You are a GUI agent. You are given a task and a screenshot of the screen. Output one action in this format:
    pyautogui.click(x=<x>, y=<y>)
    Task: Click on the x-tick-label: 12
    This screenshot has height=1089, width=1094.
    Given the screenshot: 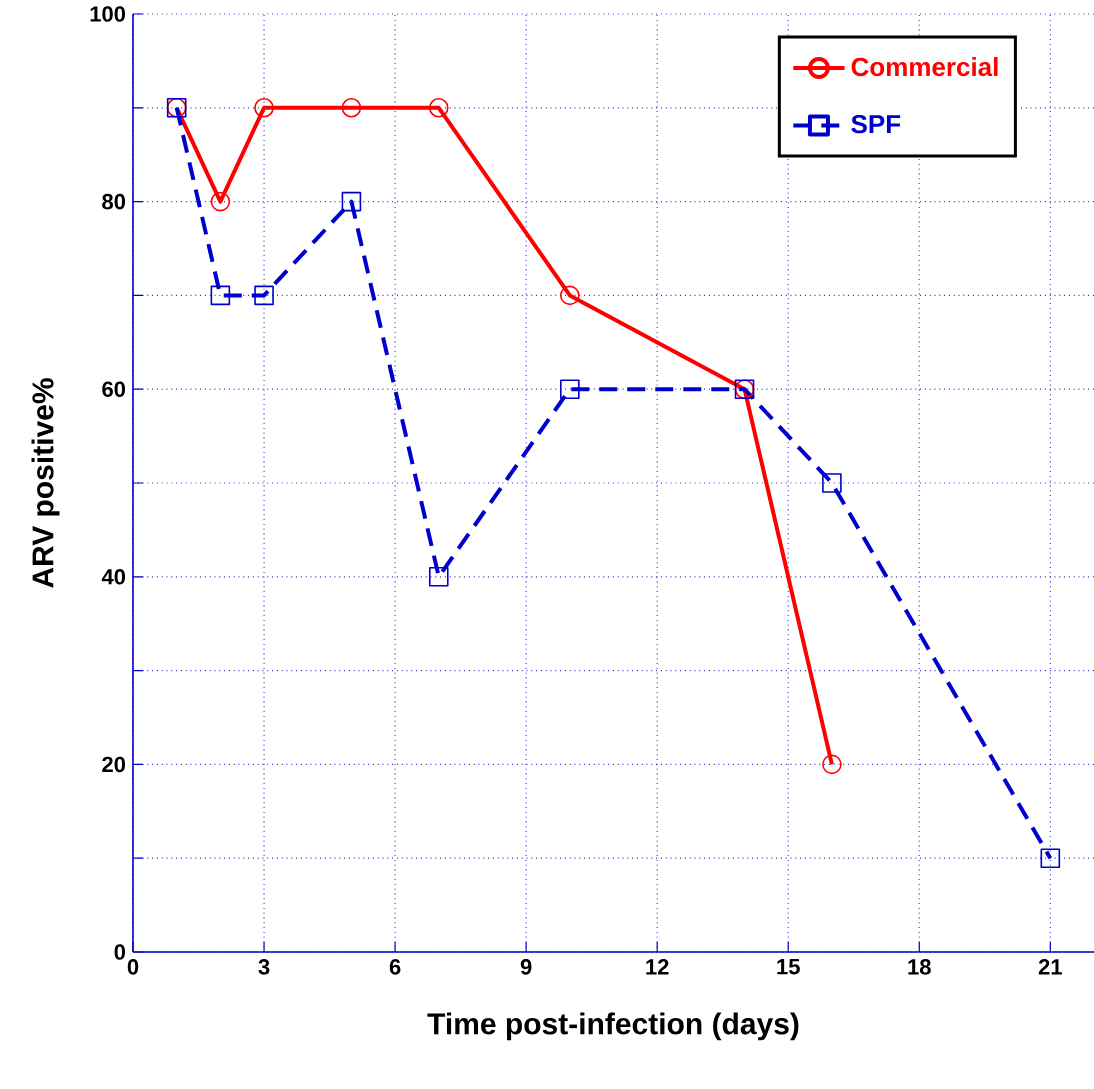 What is the action you would take?
    pyautogui.click(x=657, y=967)
    